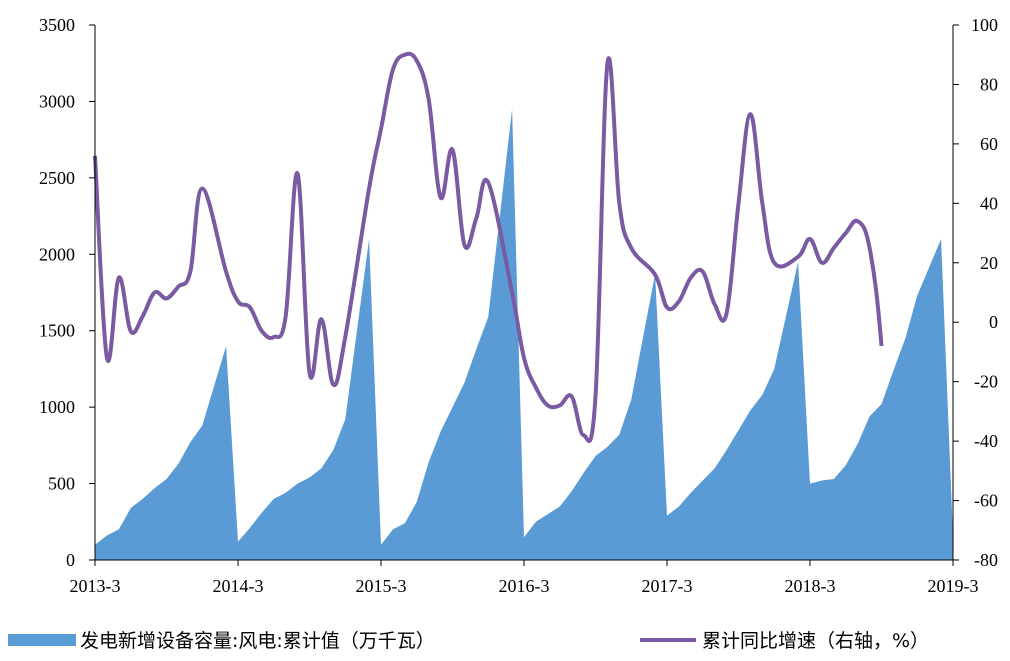 Image resolution: width=1010 pixels, height=661 pixels. I want to click on x-tick-label: 2015-3, so click(381, 586).